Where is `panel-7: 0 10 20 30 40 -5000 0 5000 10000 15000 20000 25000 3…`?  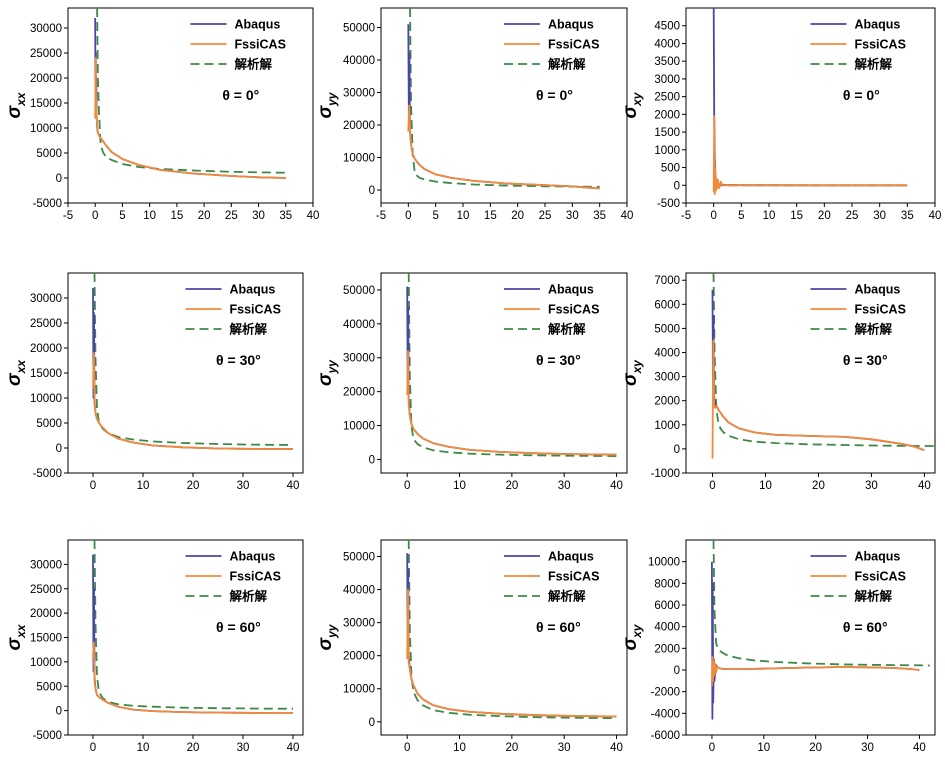
panel-7: 0 10 20 30 40 -5000 0 5000 10000 15000 20000 25000 3… is located at coordinates (154, 646).